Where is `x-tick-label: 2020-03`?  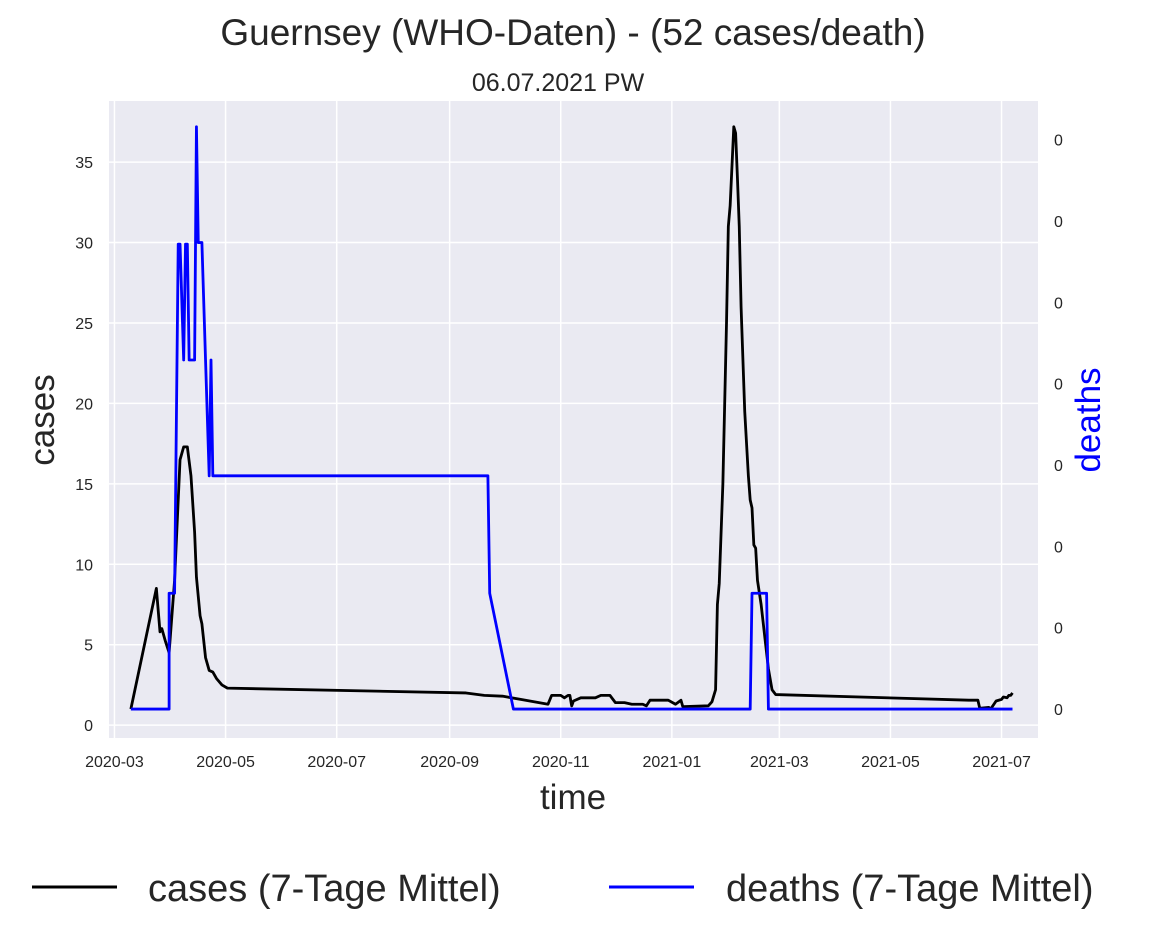 x-tick-label: 2020-03 is located at coordinates (114, 762).